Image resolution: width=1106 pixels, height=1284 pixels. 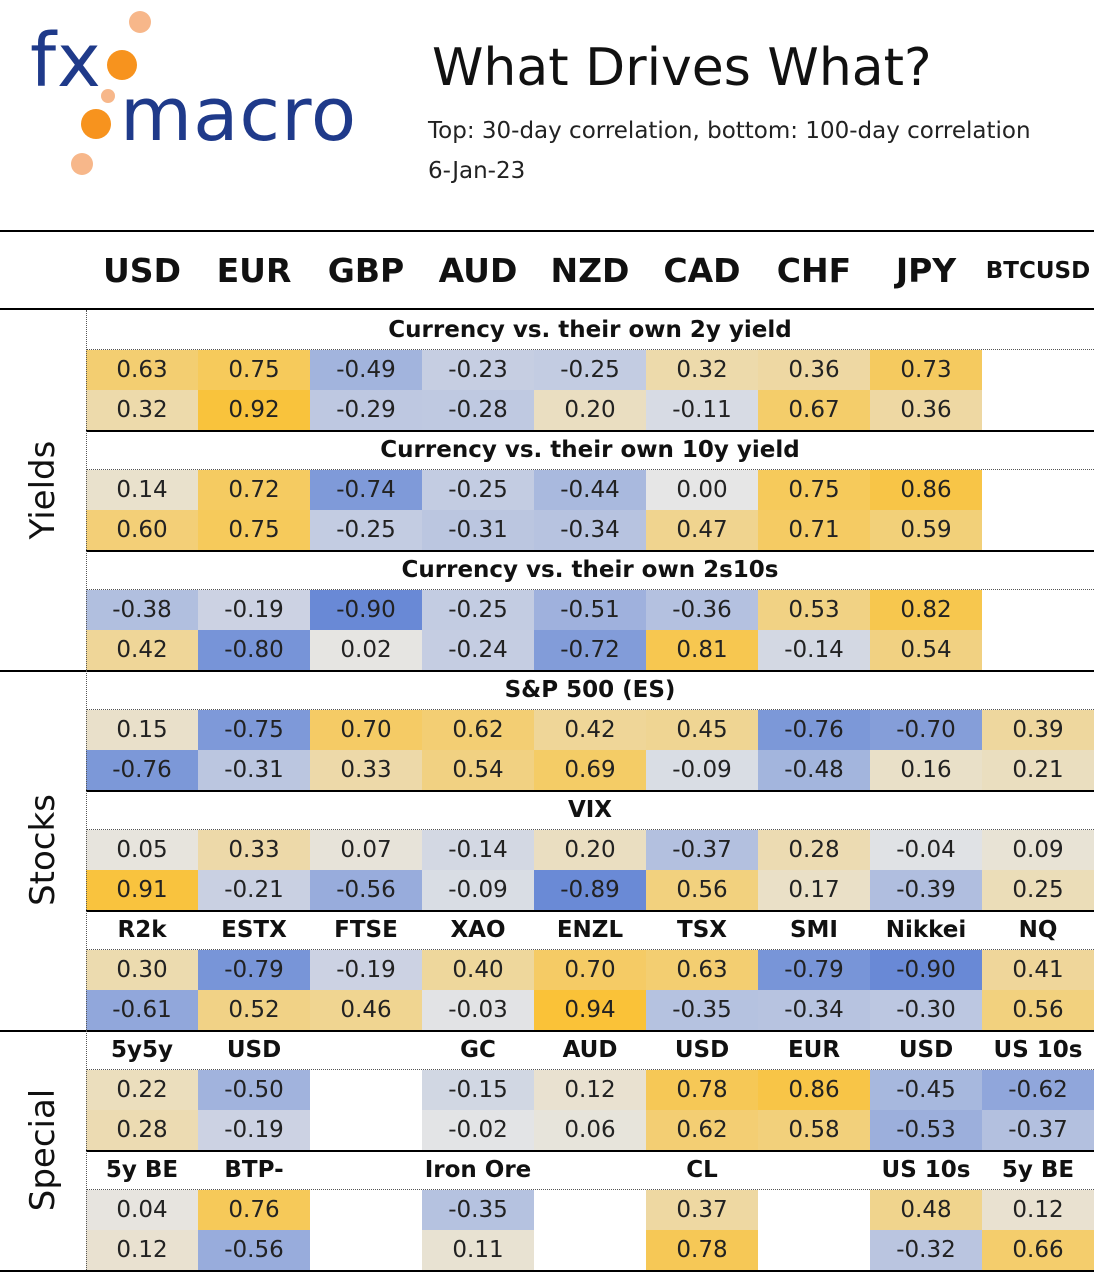 I want to click on corr-cell-100d: 0.67, so click(x=814, y=410).